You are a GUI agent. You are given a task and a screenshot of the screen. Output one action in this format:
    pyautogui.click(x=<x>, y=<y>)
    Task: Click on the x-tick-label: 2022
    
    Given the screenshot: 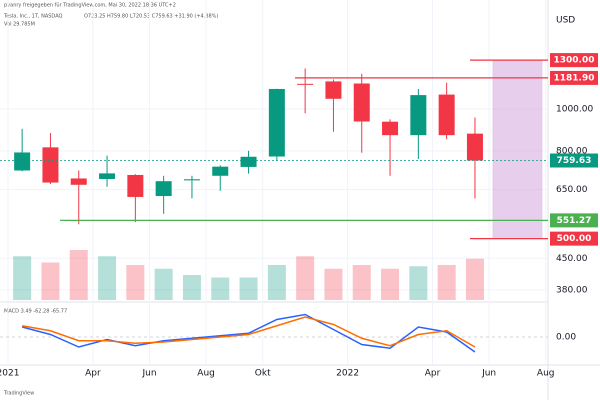 What is the action you would take?
    pyautogui.click(x=347, y=374)
    